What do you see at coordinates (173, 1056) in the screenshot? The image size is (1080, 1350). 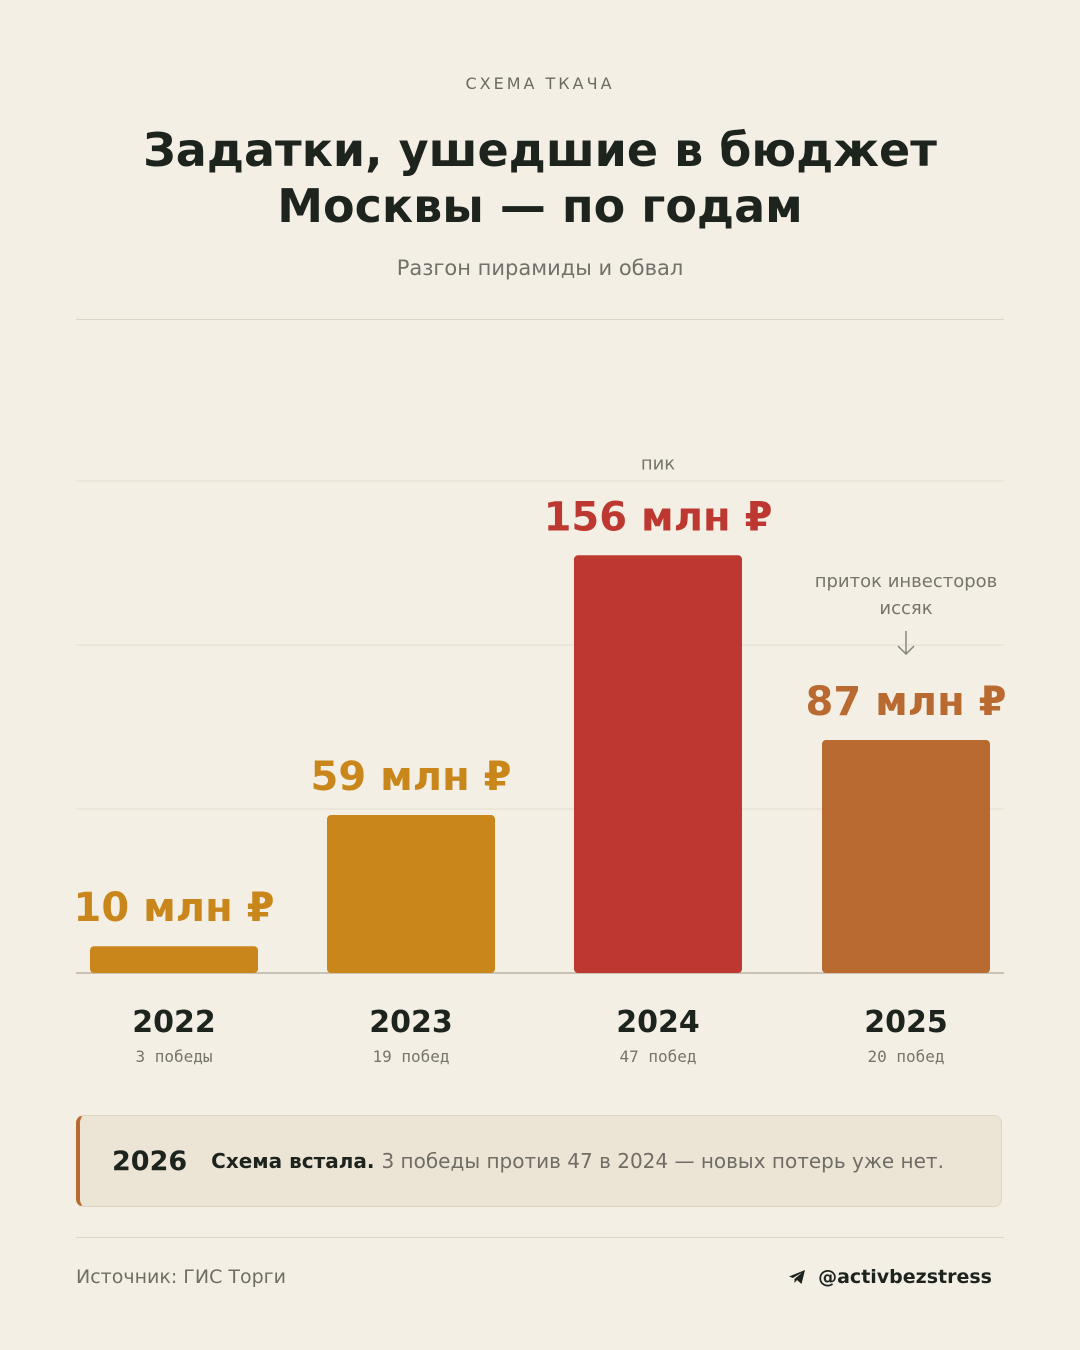 I see `wins-label-2022: 3 победы` at bounding box center [173, 1056].